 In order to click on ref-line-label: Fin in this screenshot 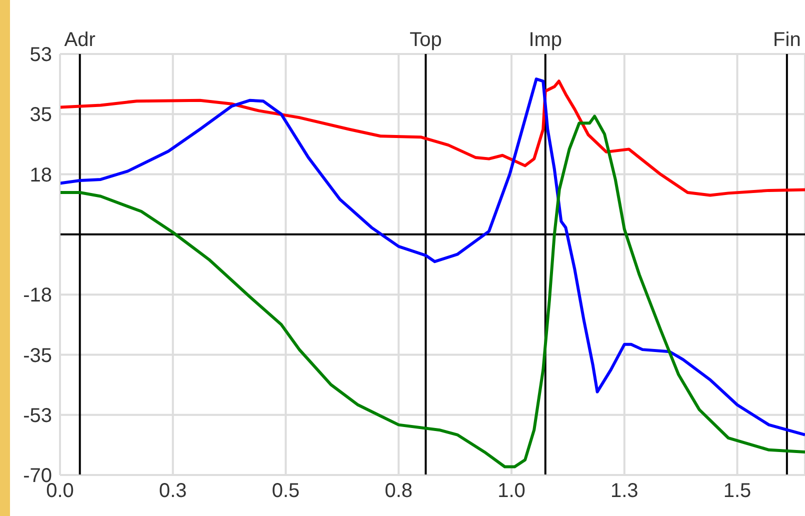, I will do `click(787, 40)`.